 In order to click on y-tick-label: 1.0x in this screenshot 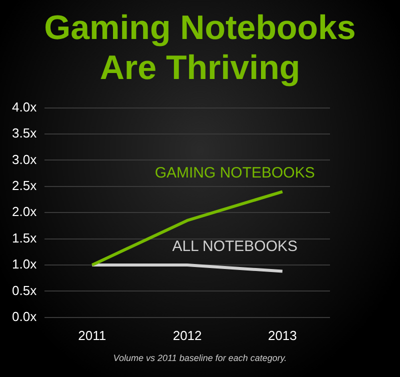, I will do `click(25, 264)`.